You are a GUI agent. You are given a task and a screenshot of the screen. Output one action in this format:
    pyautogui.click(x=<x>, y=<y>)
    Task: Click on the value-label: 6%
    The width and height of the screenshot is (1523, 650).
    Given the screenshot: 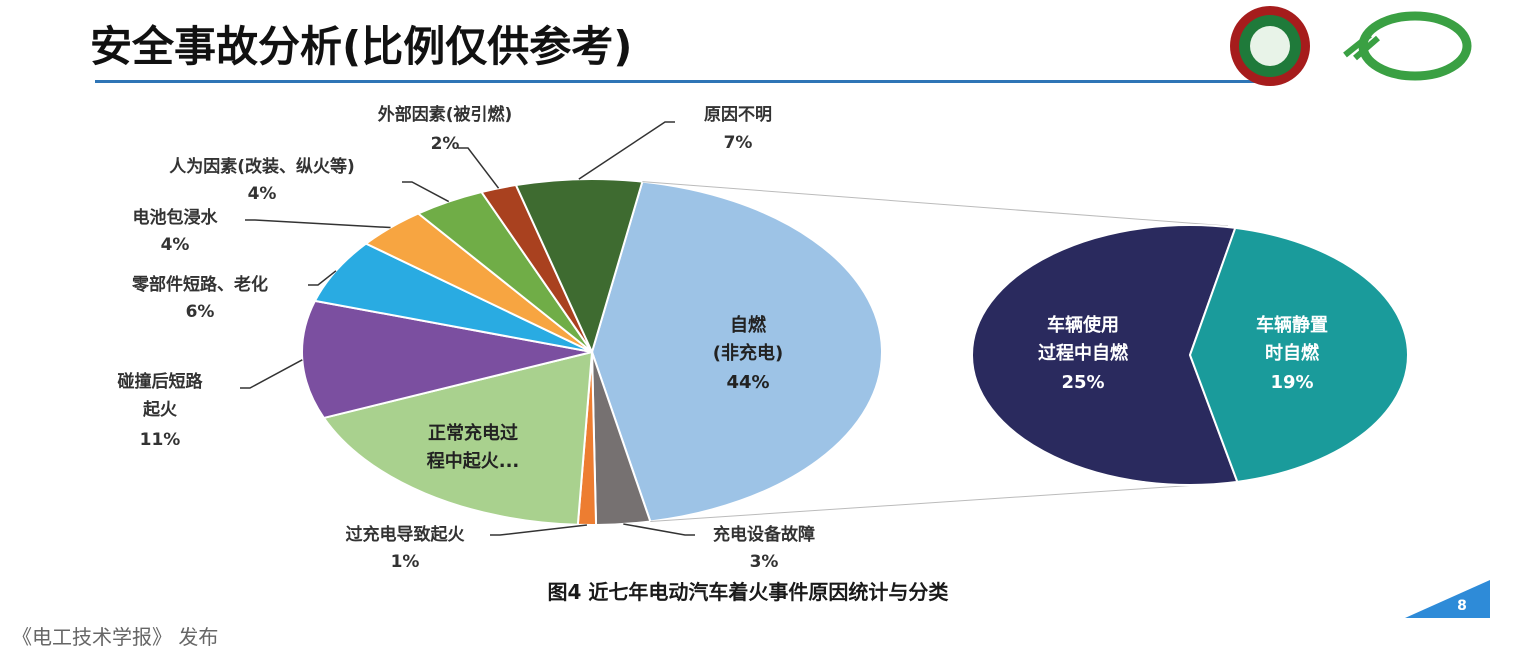 What is the action you would take?
    pyautogui.click(x=200, y=312)
    